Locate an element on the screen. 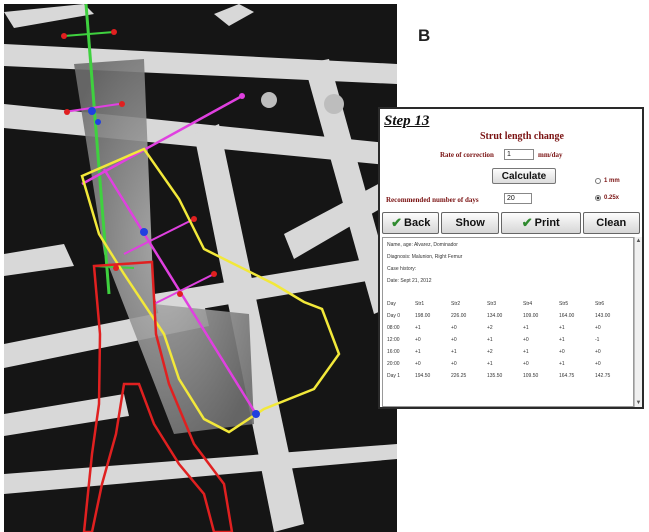 This screenshot has width=649, height=532. scroll-down-icon: ▼ is located at coordinates (638, 403).